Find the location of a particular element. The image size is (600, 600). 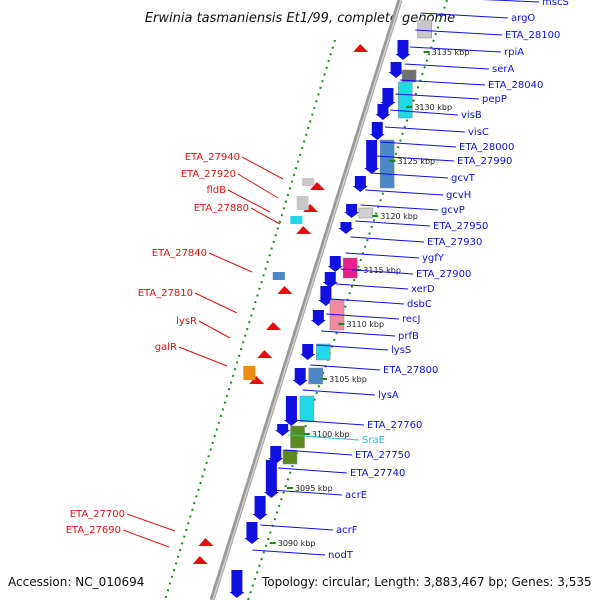

gene-label-right: gcvP is located at coordinates (453, 210).